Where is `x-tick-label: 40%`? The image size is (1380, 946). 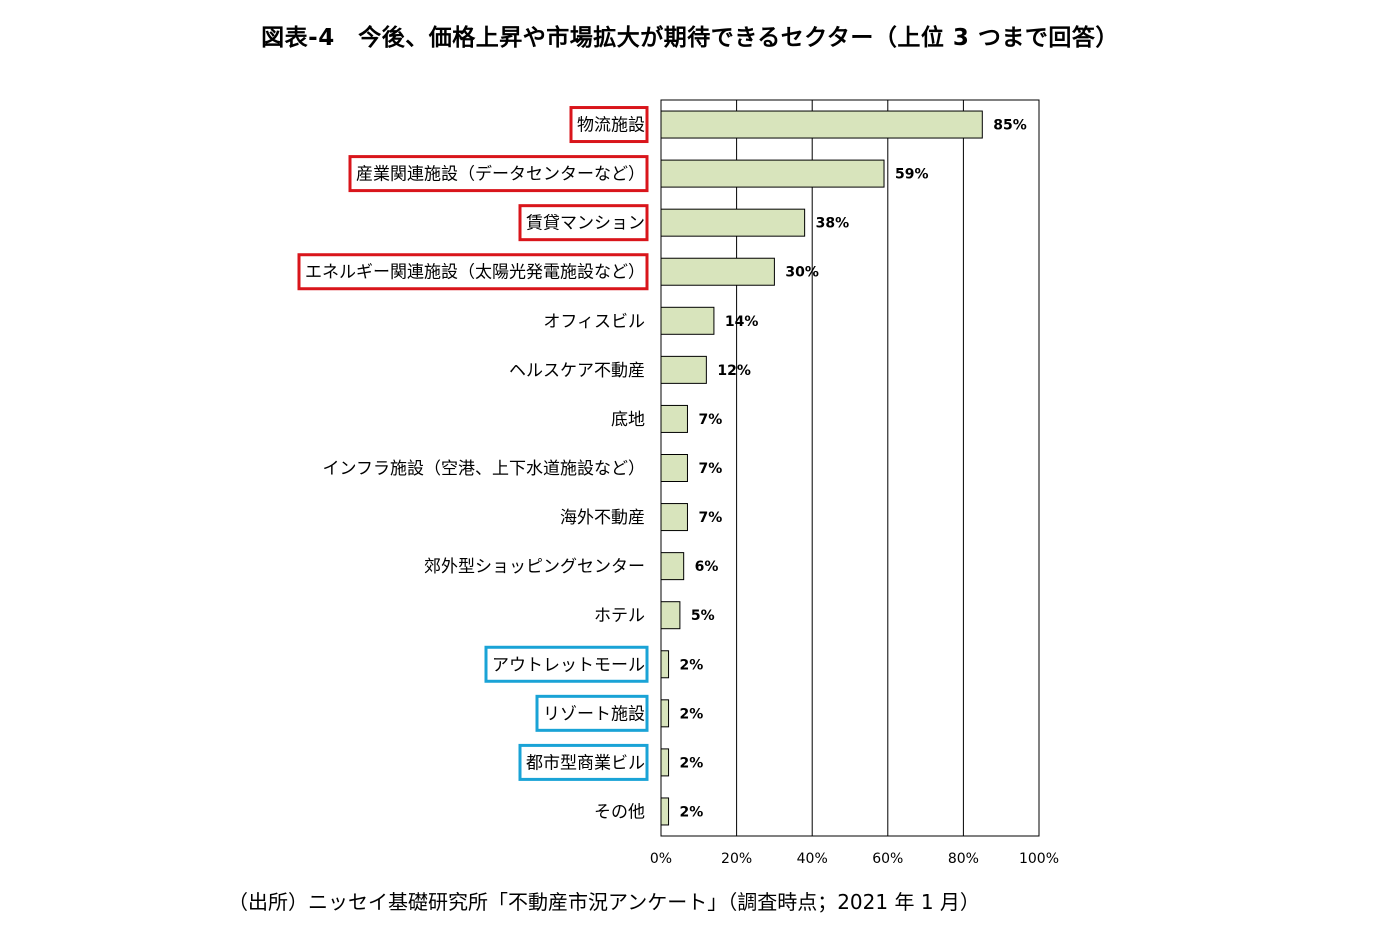
x-tick-label: 40% is located at coordinates (812, 859).